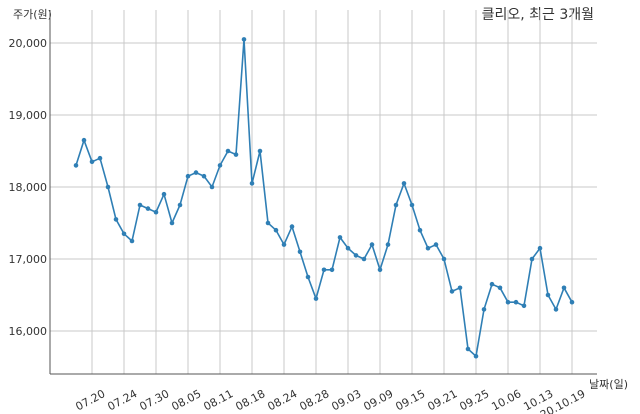 The height and width of the screenshot is (414, 640). I want to click on x-axis-label: 날짜(일), so click(608, 384).